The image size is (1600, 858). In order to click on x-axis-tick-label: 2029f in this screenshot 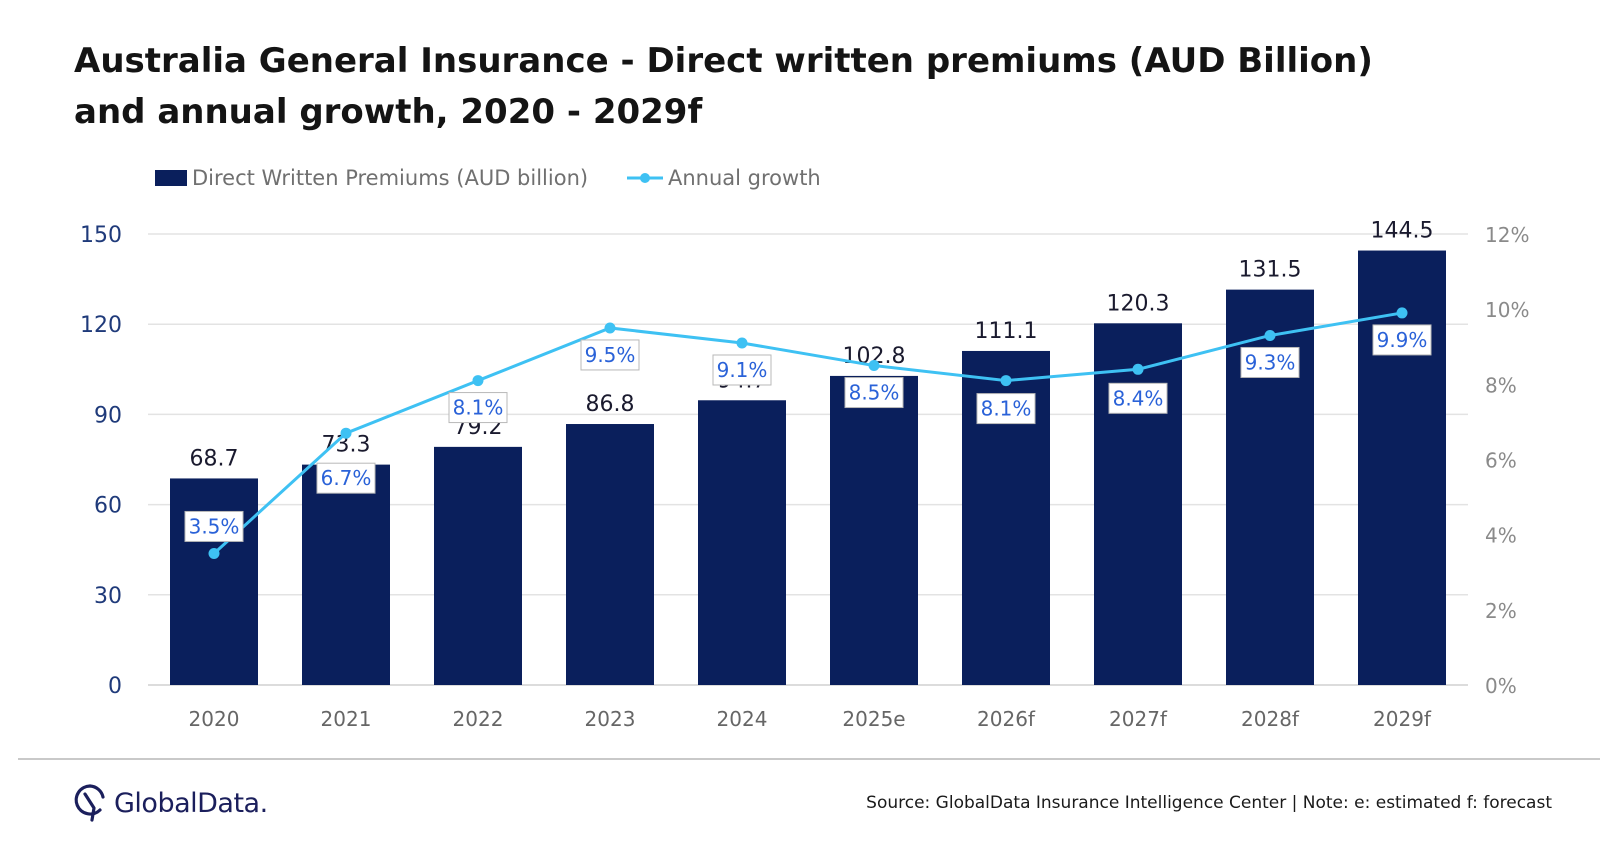, I will do `click(1402, 719)`.